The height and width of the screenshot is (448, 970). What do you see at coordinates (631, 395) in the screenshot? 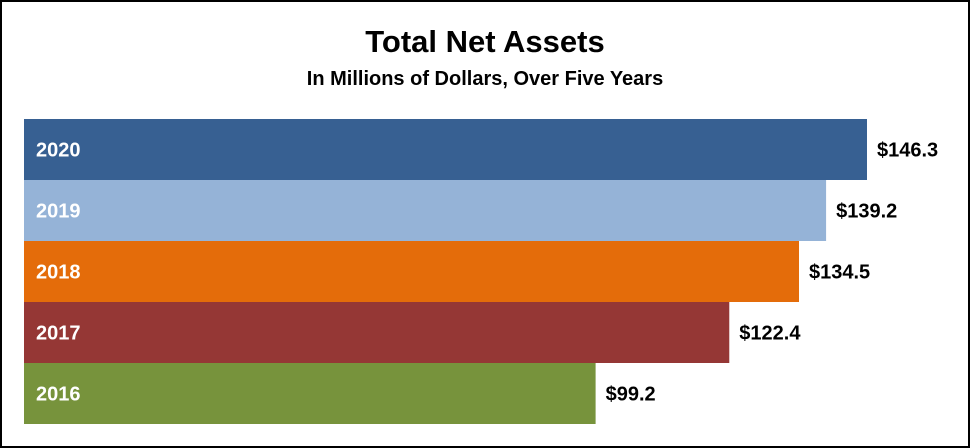
I see `value-label-2016: $99.2` at bounding box center [631, 395].